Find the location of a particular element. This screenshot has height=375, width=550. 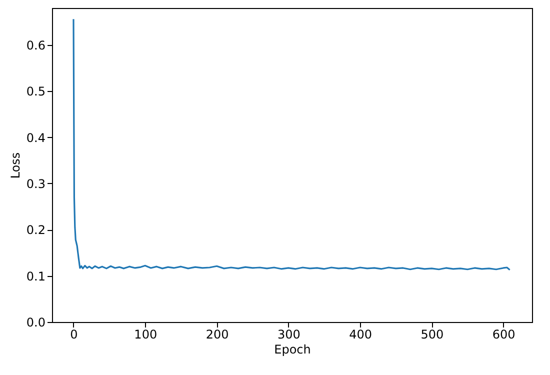

y-tick-label: 0.4 is located at coordinates (36, 137).